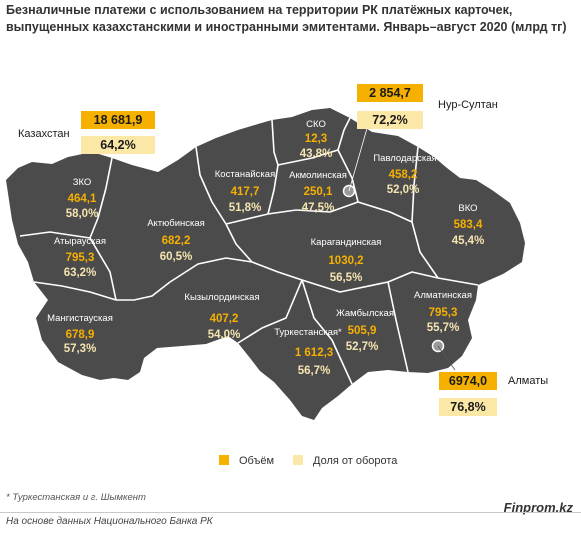 The height and width of the screenshot is (534, 581). What do you see at coordinates (445, 253) in the screenshot?
I see `border-karaganda-vko` at bounding box center [445, 253].